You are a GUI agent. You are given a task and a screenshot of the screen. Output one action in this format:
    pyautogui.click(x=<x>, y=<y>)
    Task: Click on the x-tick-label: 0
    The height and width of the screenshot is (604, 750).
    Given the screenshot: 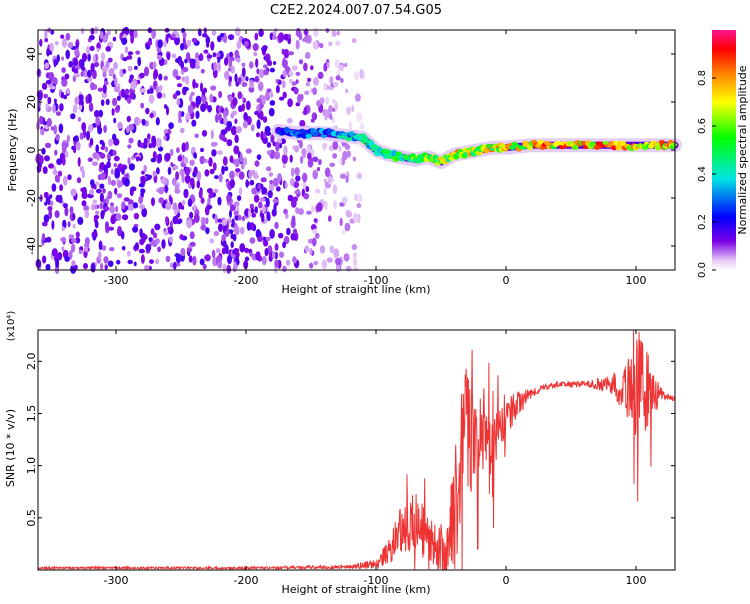 What is the action you would take?
    pyautogui.click(x=506, y=280)
    